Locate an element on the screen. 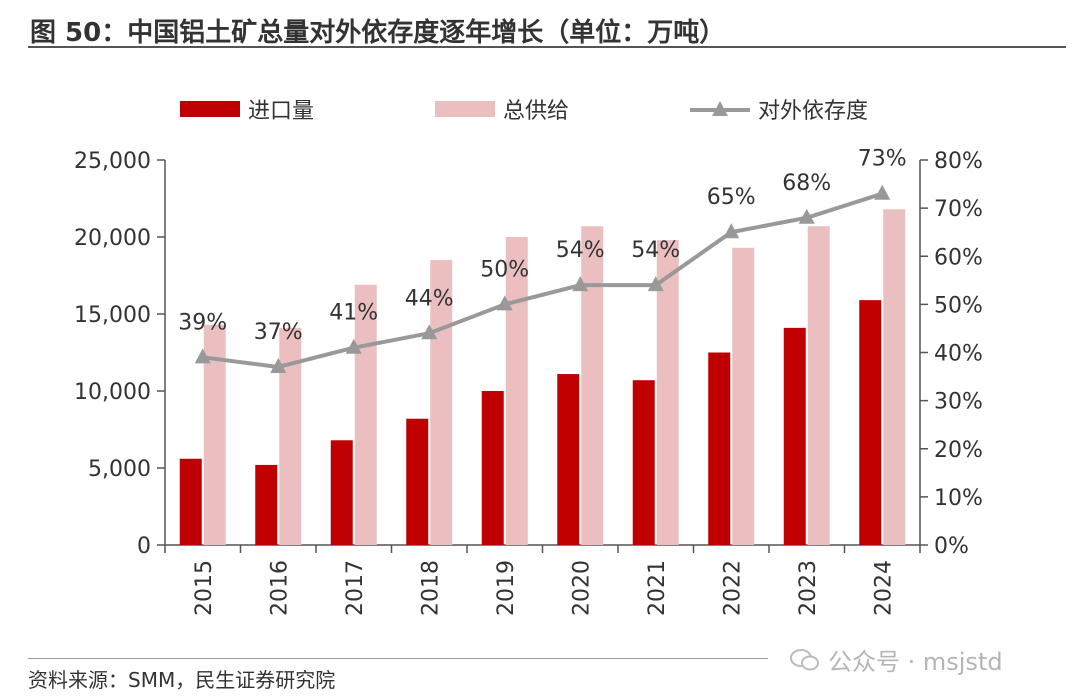 This screenshot has height=697, width=1080. legend-swatch-import is located at coordinates (210, 109).